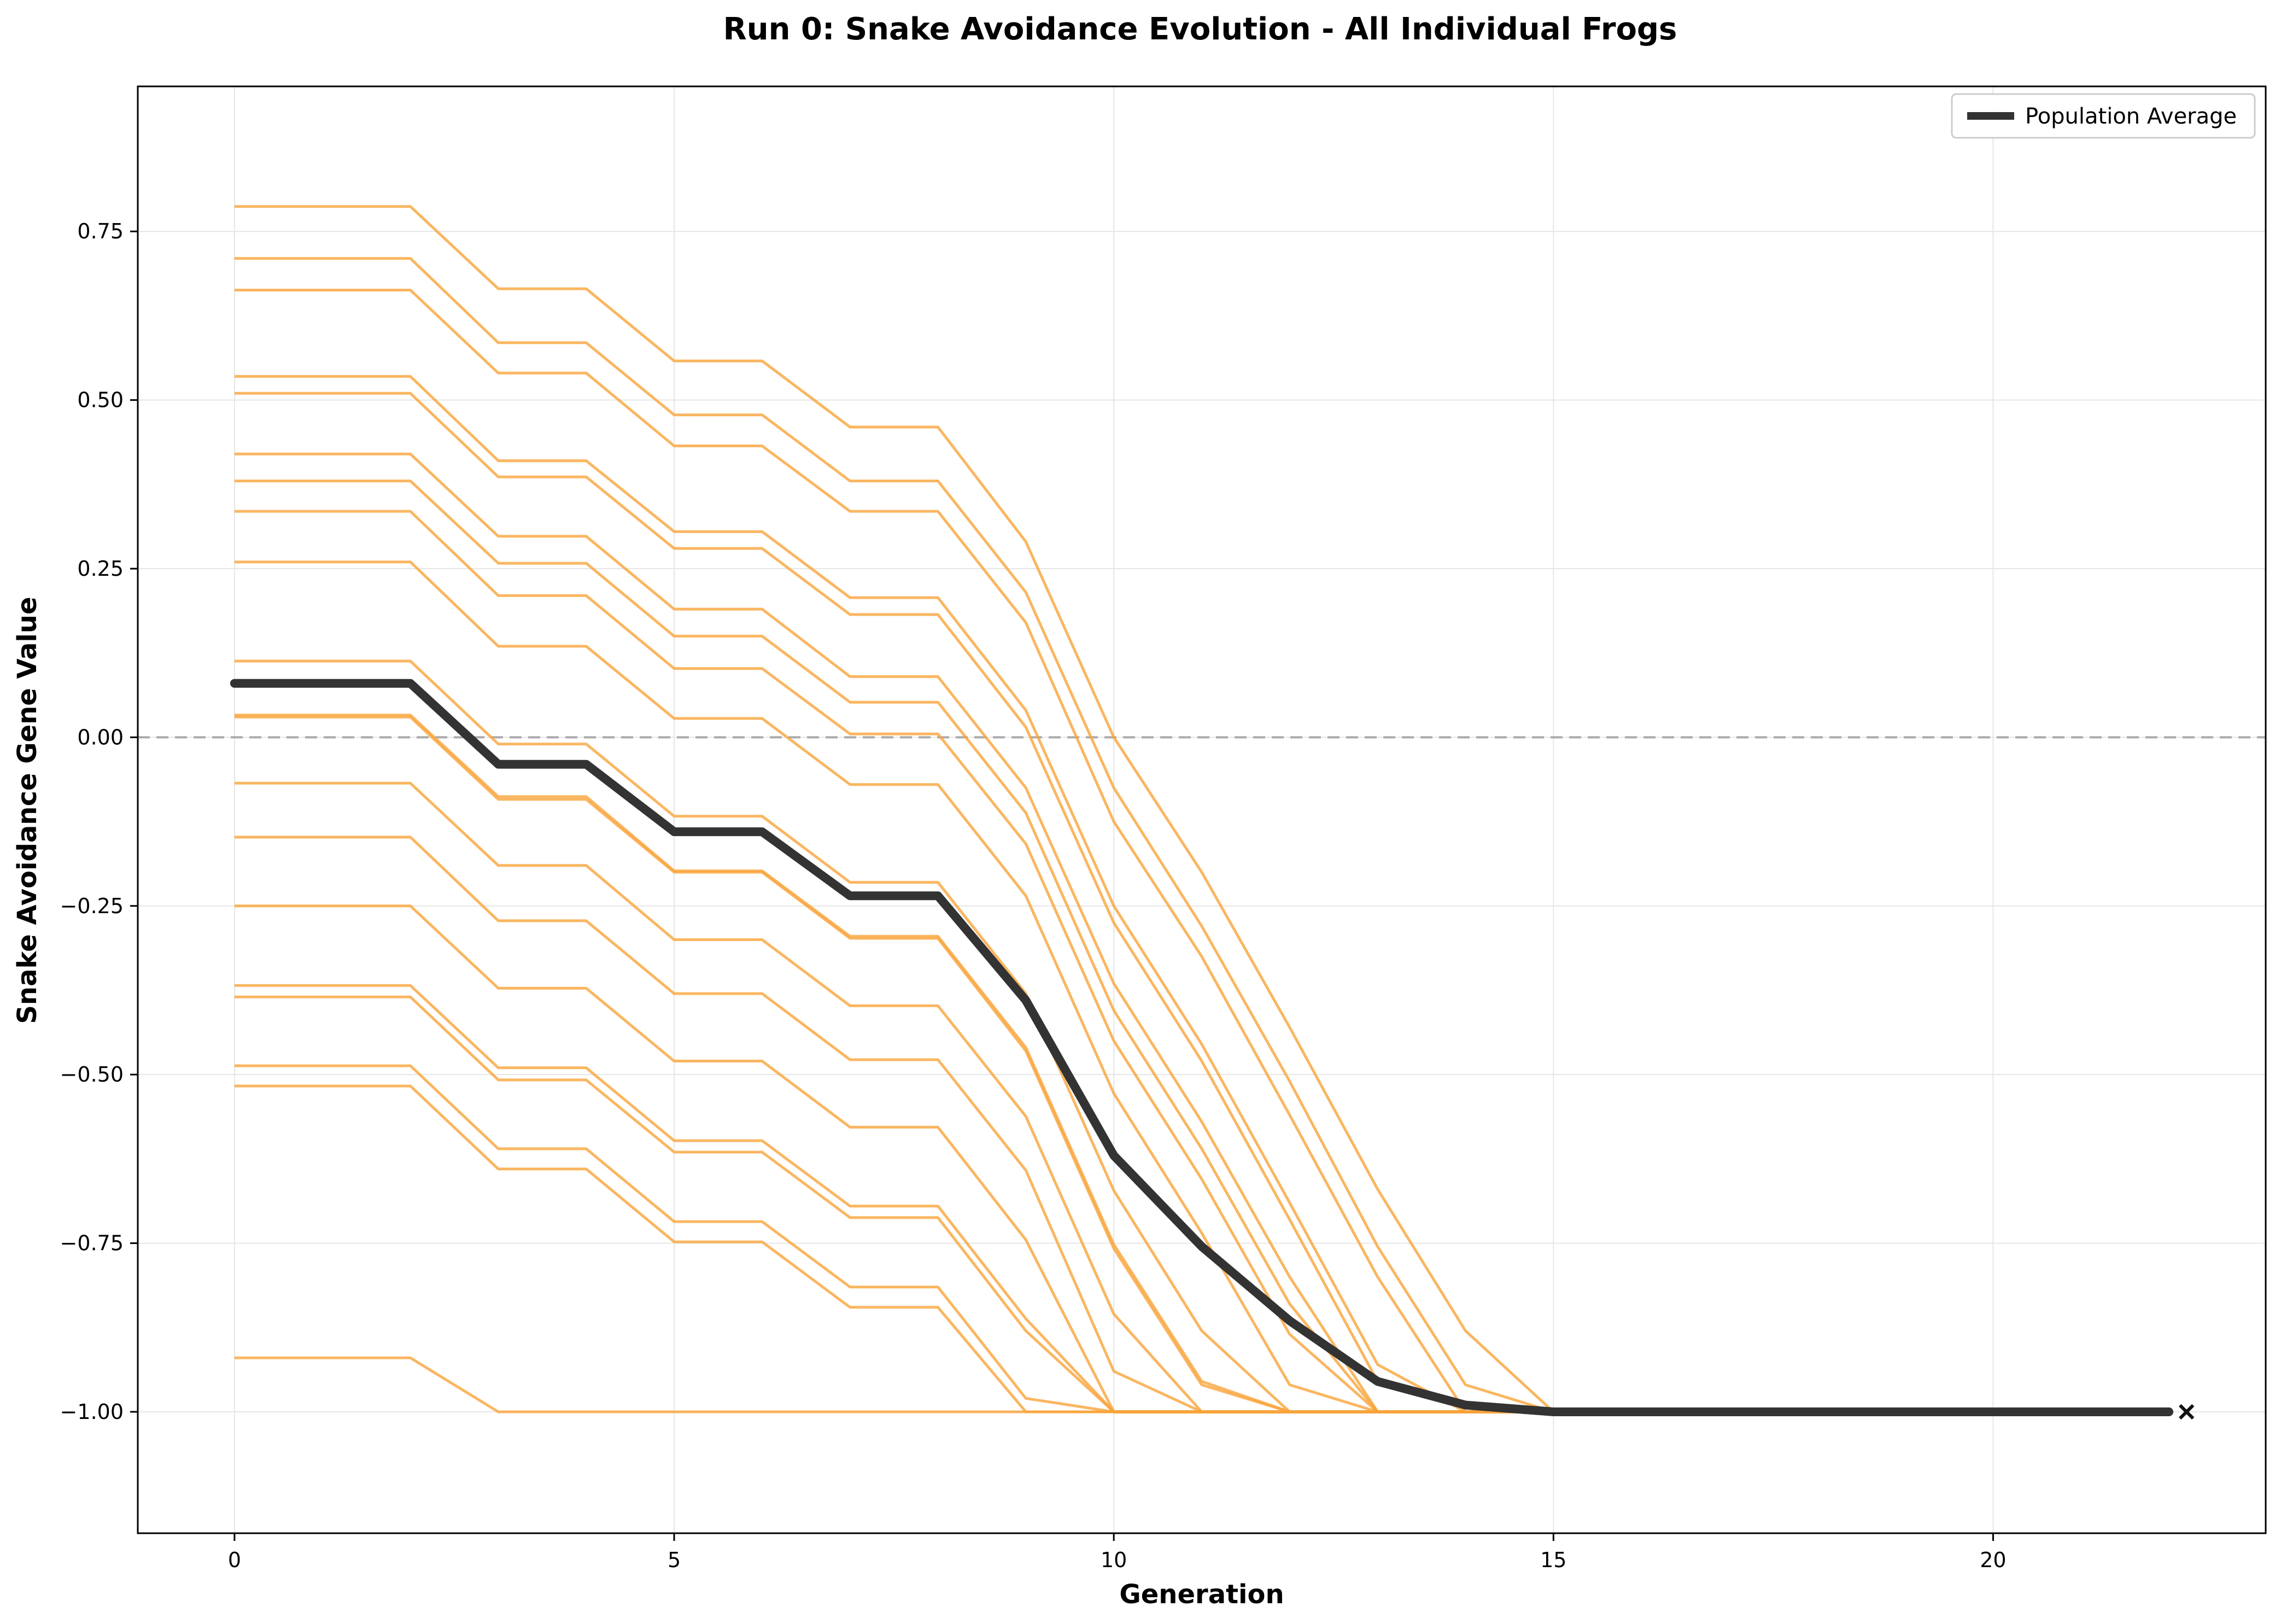 This screenshot has height=1624, width=2281. What do you see at coordinates (92, 1074) in the screenshot?
I see `y-tick-label: −0.50` at bounding box center [92, 1074].